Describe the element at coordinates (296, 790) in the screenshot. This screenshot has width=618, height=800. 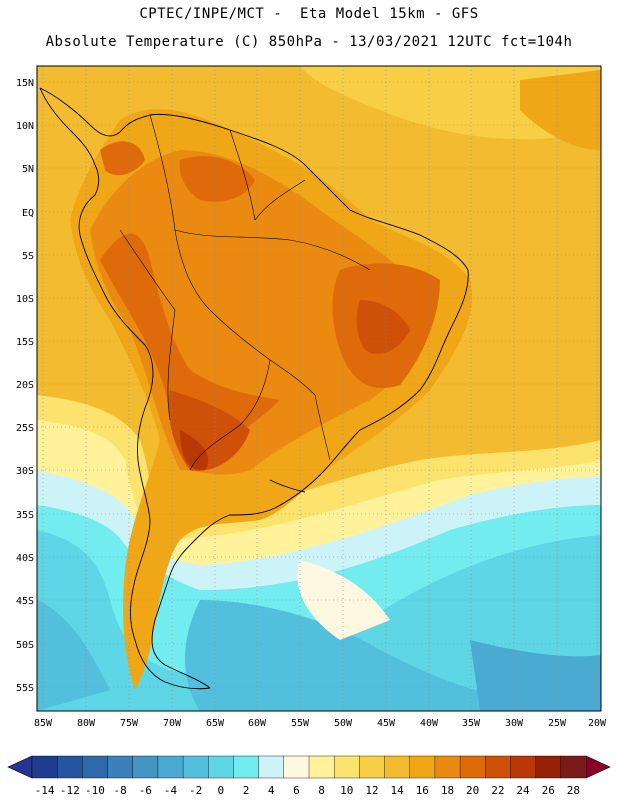
I see `colorbar-label: 6` at that location.